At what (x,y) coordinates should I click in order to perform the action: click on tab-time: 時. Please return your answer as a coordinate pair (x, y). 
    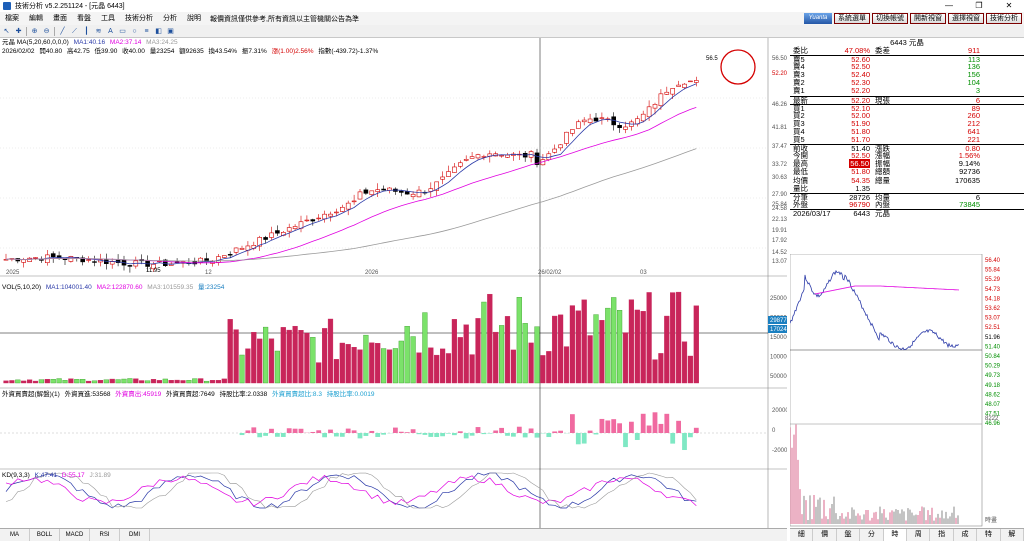
    Looking at the image, I should click on (895, 535).